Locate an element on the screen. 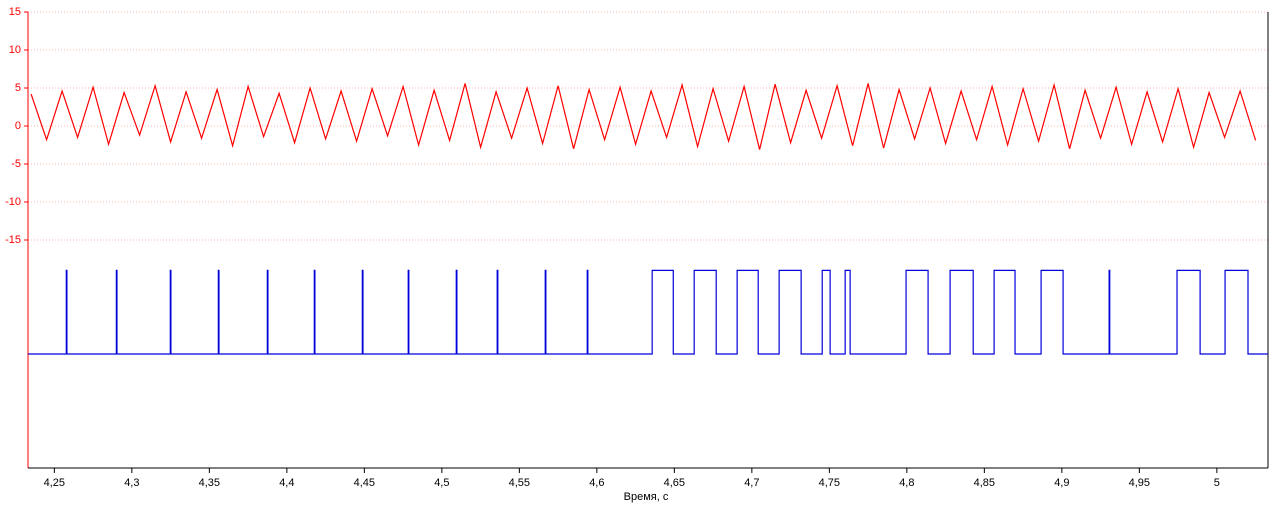 The width and height of the screenshot is (1280, 505). x-tick-label: 4,25 is located at coordinates (54, 483).